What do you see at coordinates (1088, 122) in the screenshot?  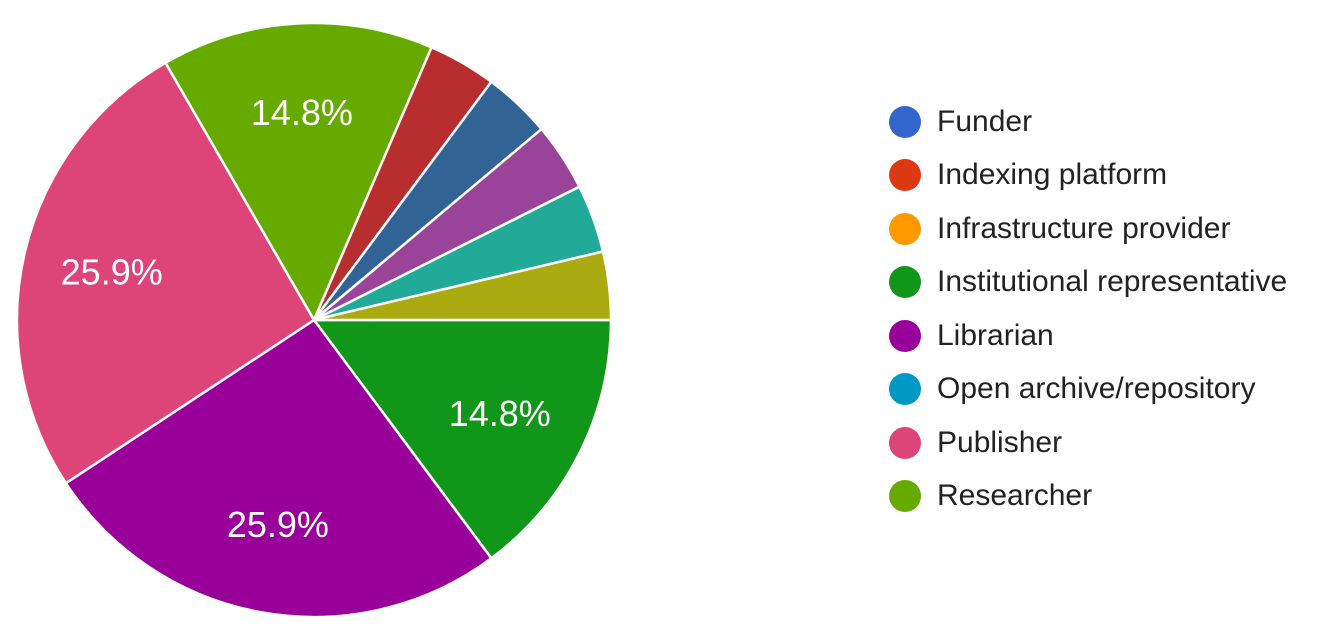 I see `legend-item: Funder` at bounding box center [1088, 122].